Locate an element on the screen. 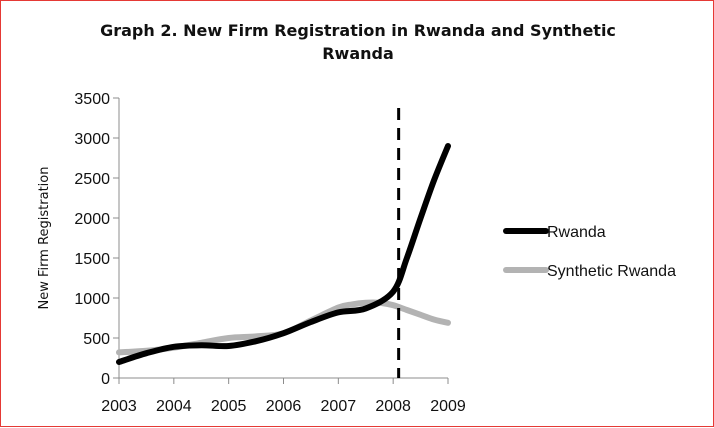  y-axis-label: New Firm Registration is located at coordinates (44, 238).